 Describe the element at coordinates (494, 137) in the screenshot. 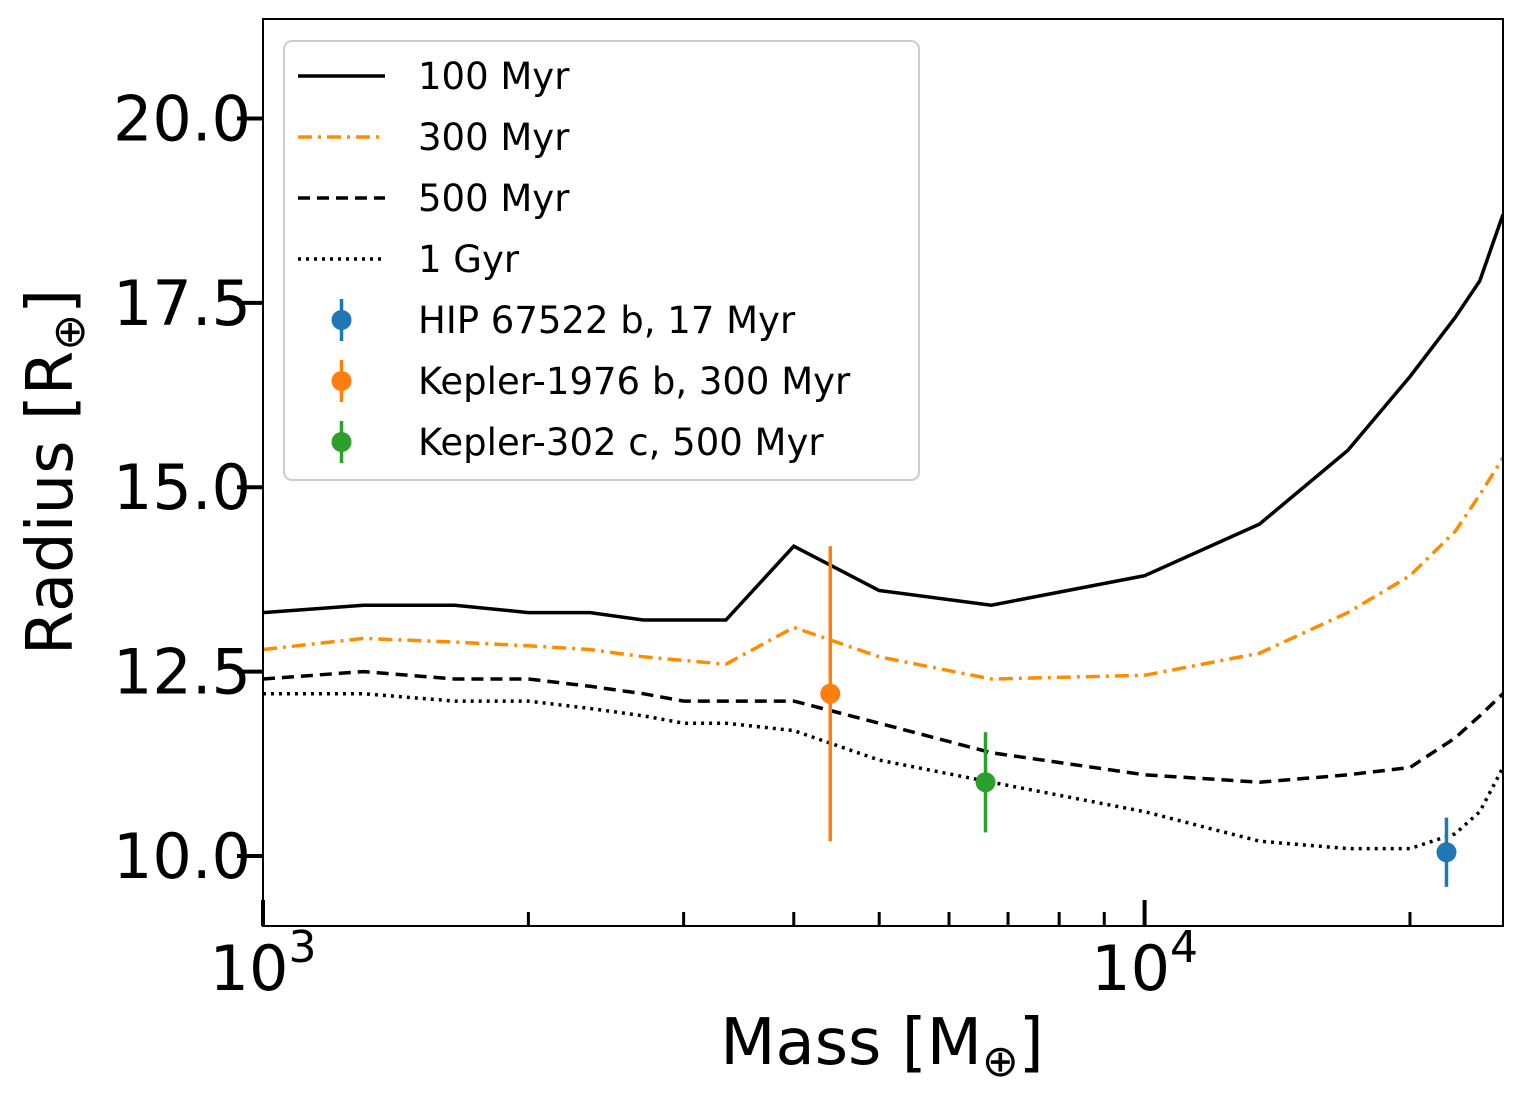

I see `legend-label-1: 300 Myr` at that location.